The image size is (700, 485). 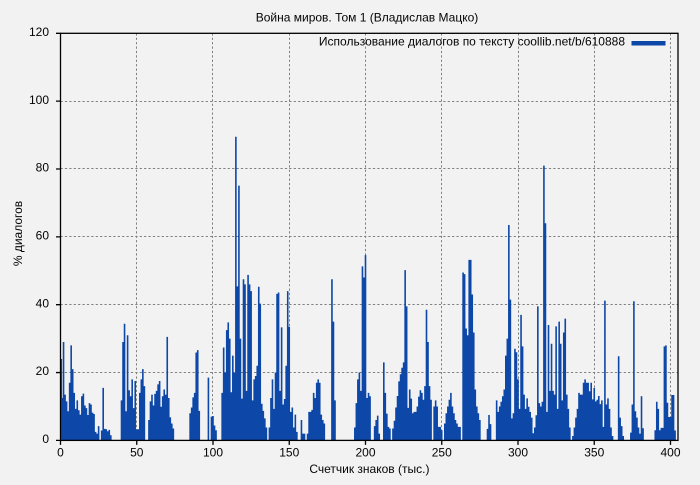 What do you see at coordinates (442, 453) in the screenshot?
I see `svg-text: 250` at bounding box center [442, 453].